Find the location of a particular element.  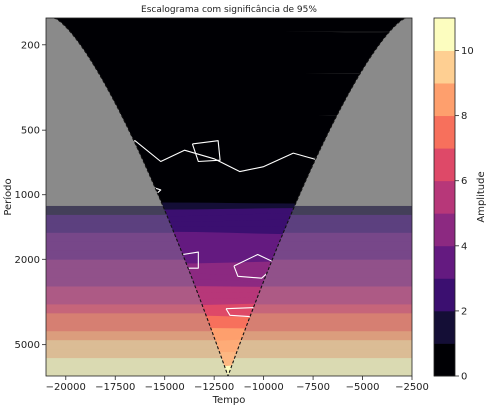

colorbar-segments is located at coordinates (444, 197).